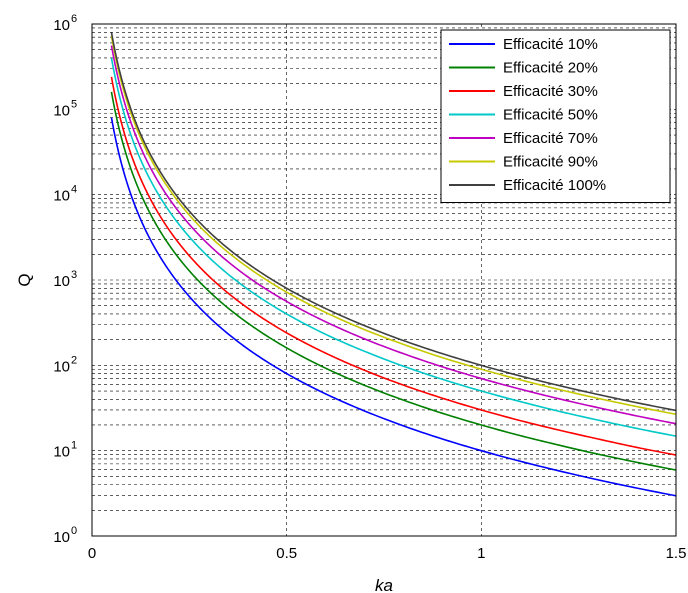 Image resolution: width=688 pixels, height=593 pixels. I want to click on y-tick-exponent: 0, so click(74, 531).